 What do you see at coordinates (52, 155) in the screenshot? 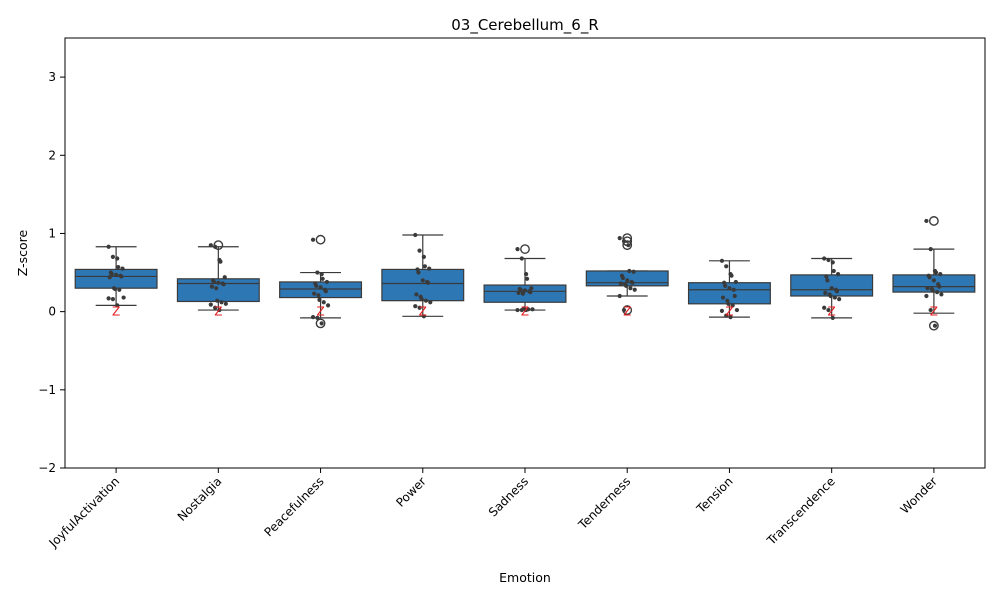
I see `y-tick-label: 2` at bounding box center [52, 155].